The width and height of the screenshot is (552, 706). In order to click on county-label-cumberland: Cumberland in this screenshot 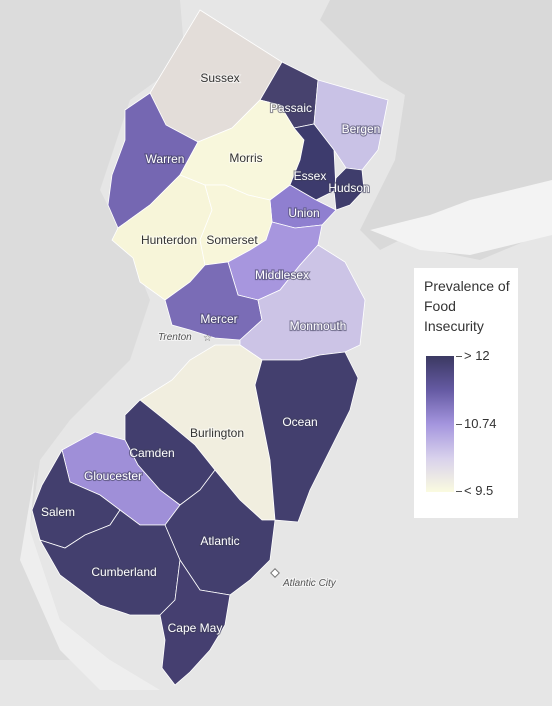, I will do `click(123, 572)`.